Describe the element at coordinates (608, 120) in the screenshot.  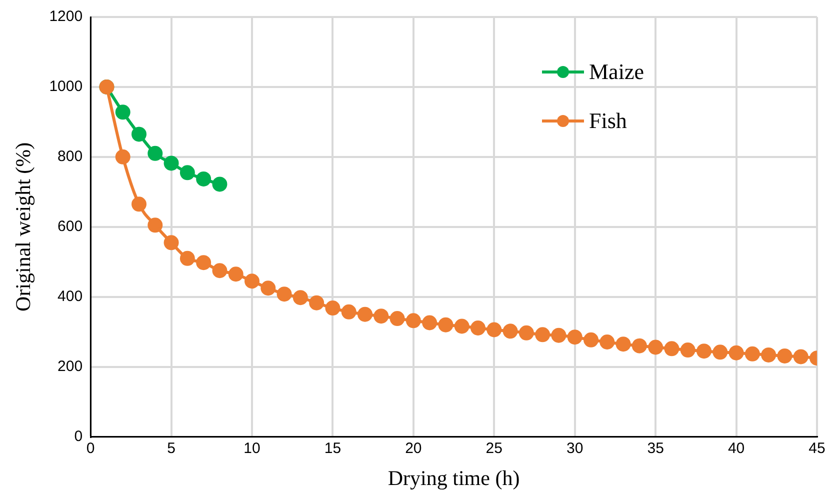
I see `legend-label: Fish` at that location.